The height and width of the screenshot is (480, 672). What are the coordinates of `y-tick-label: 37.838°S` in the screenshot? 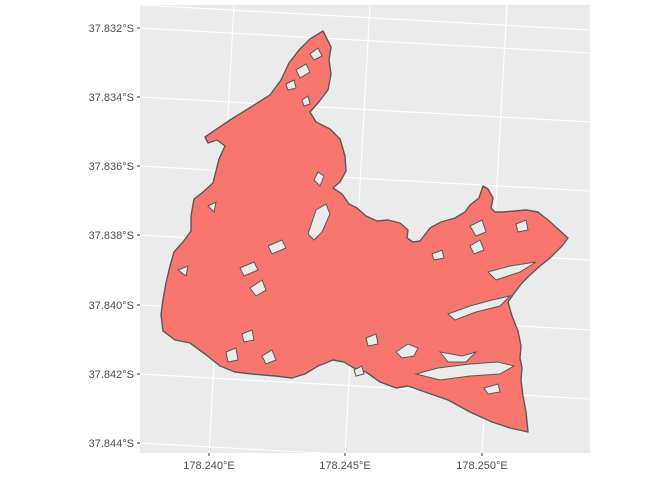 It's located at (111, 236).